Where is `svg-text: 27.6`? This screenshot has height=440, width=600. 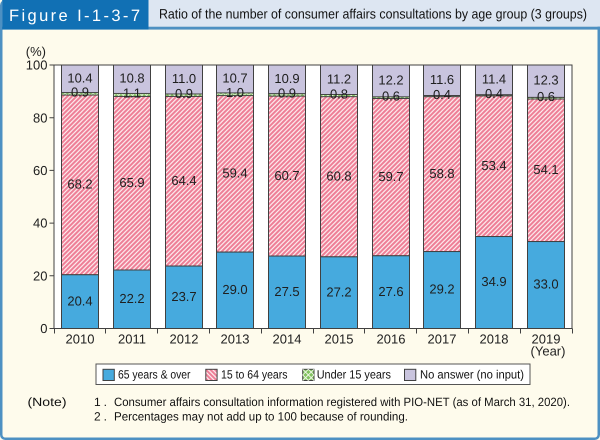 svg-text: 27.6 is located at coordinates (390, 291).